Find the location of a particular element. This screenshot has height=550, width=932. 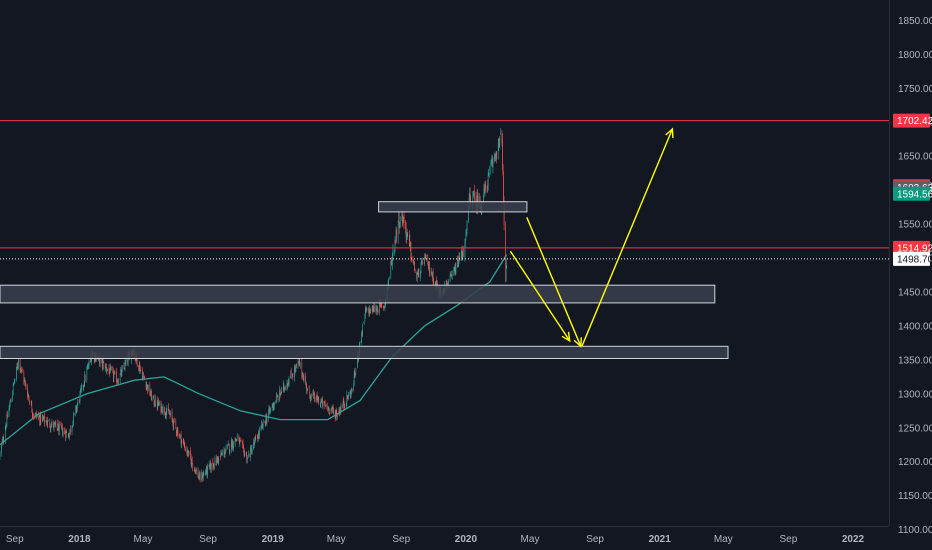

time-tick-label: May is located at coordinates (336, 539).